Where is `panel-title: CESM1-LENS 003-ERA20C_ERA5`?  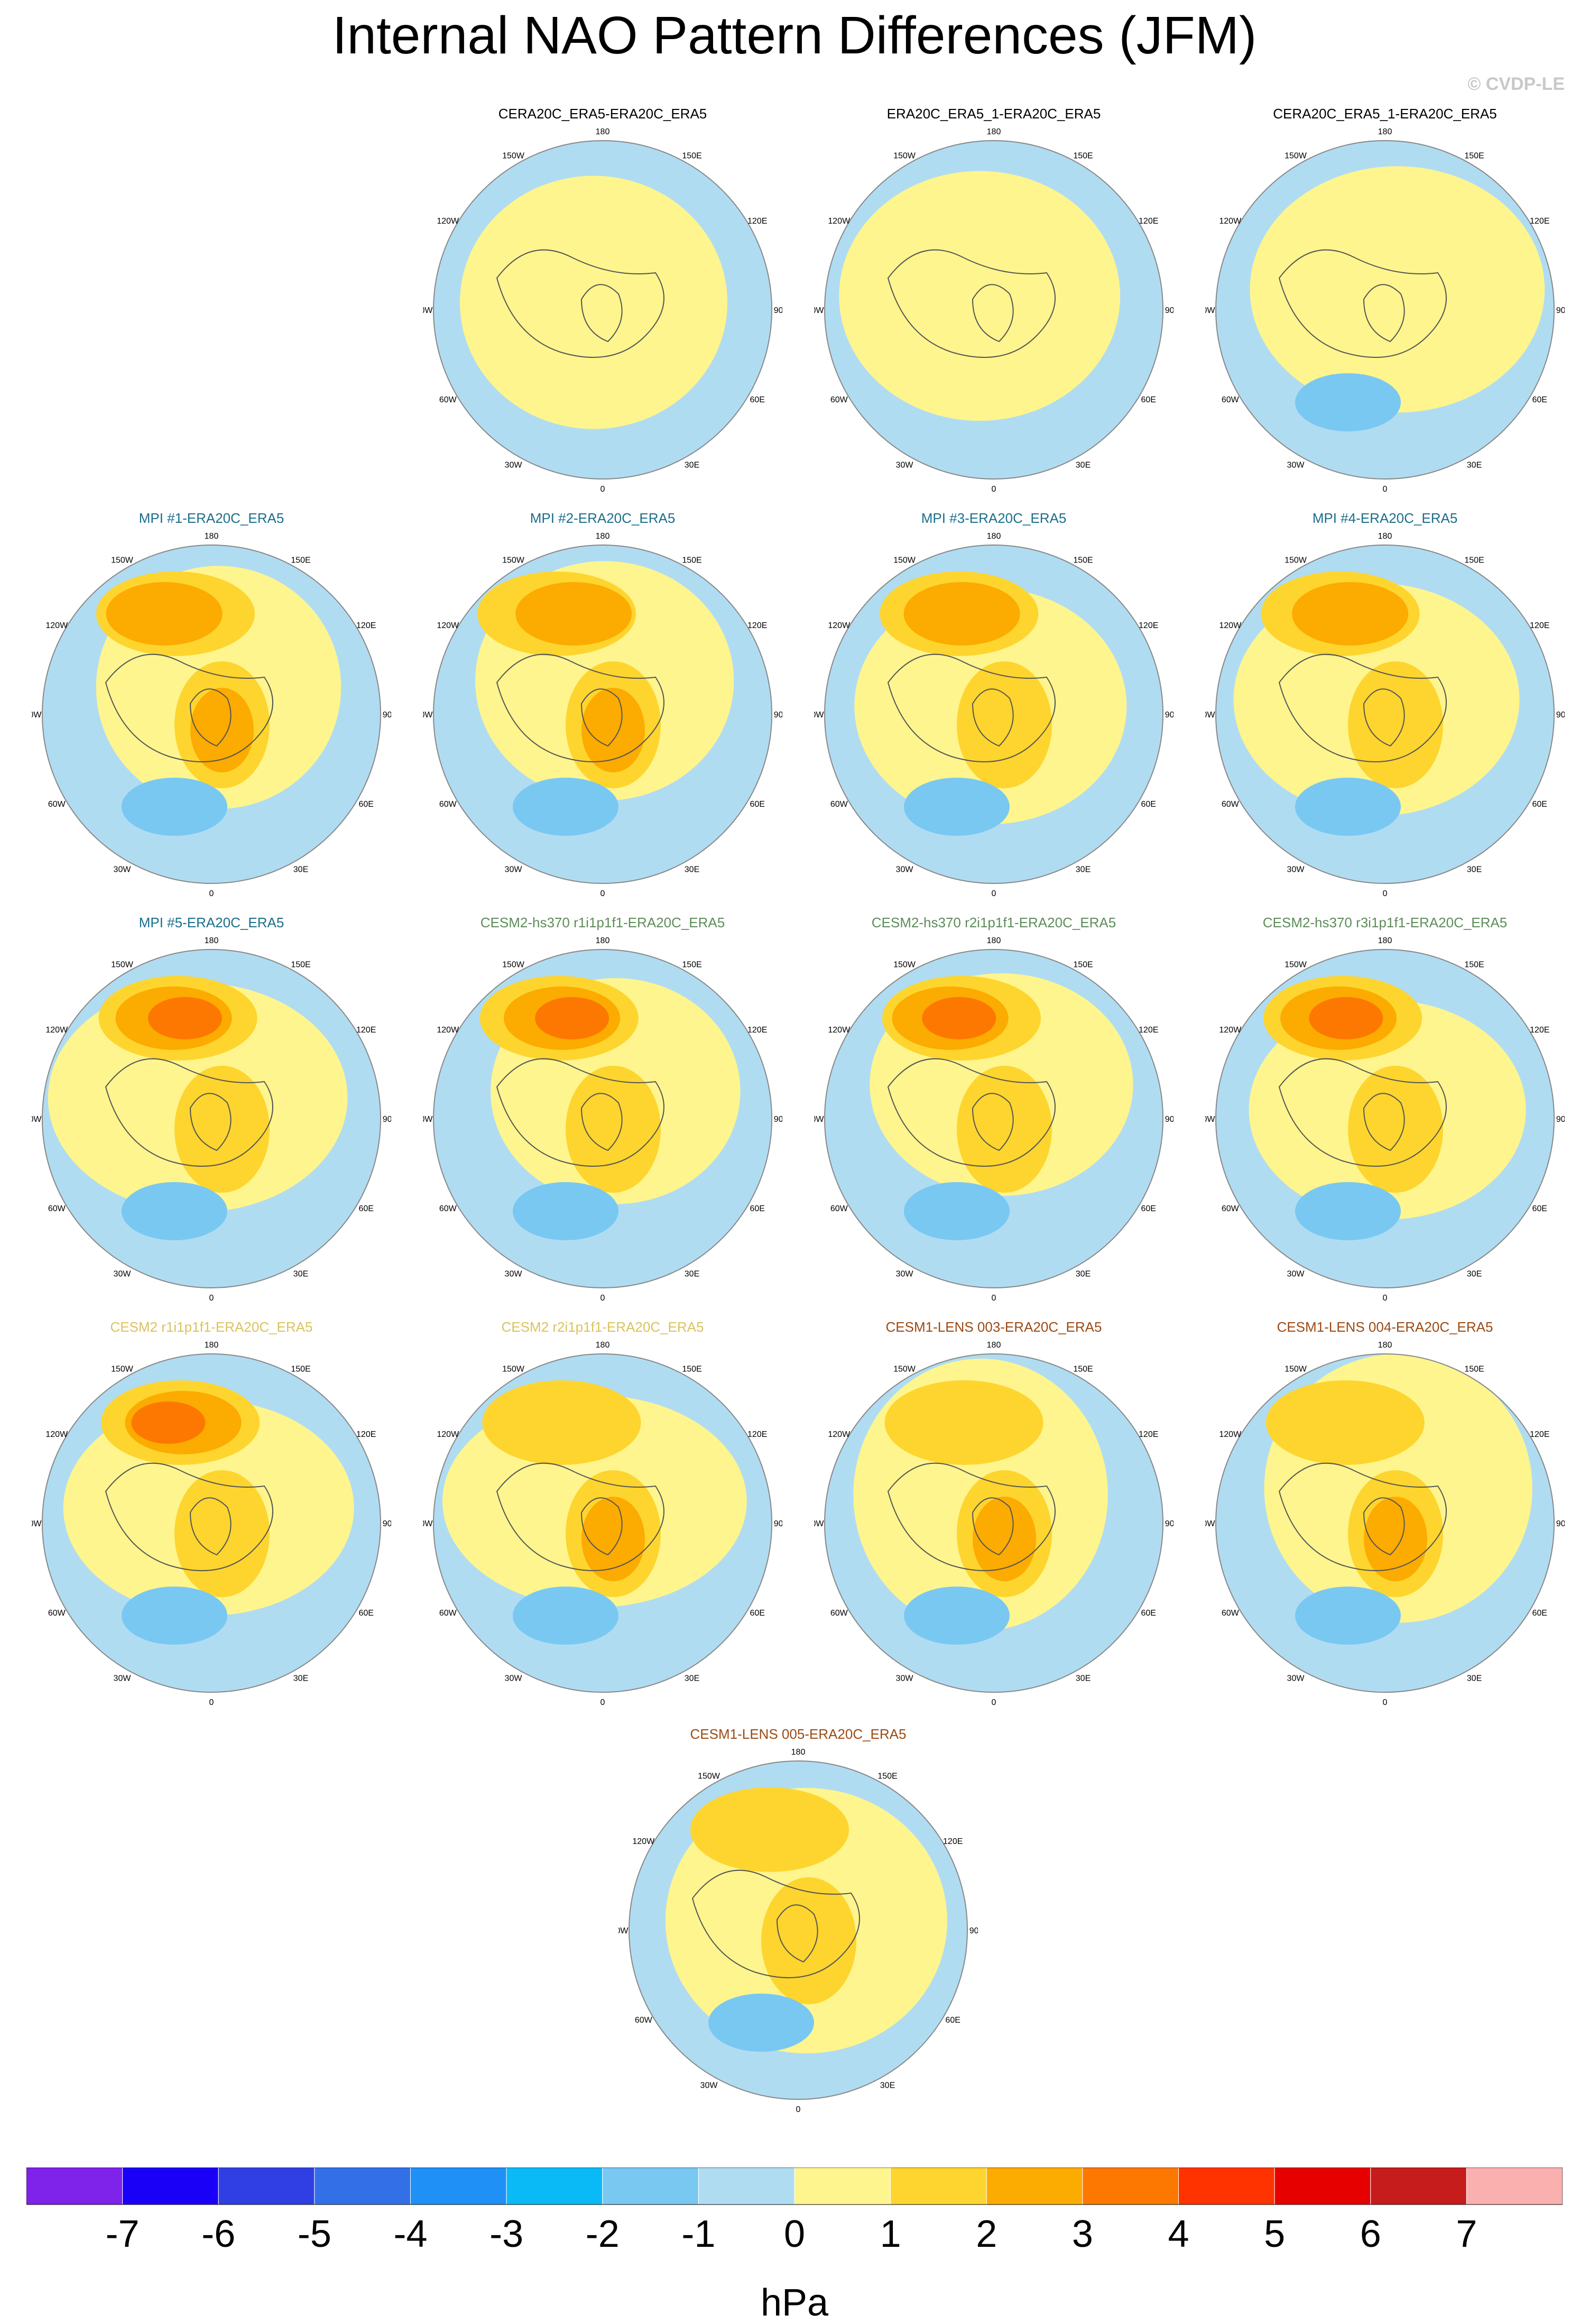 panel-title: CESM1-LENS 003-ERA20C_ERA5 is located at coordinates (993, 1327).